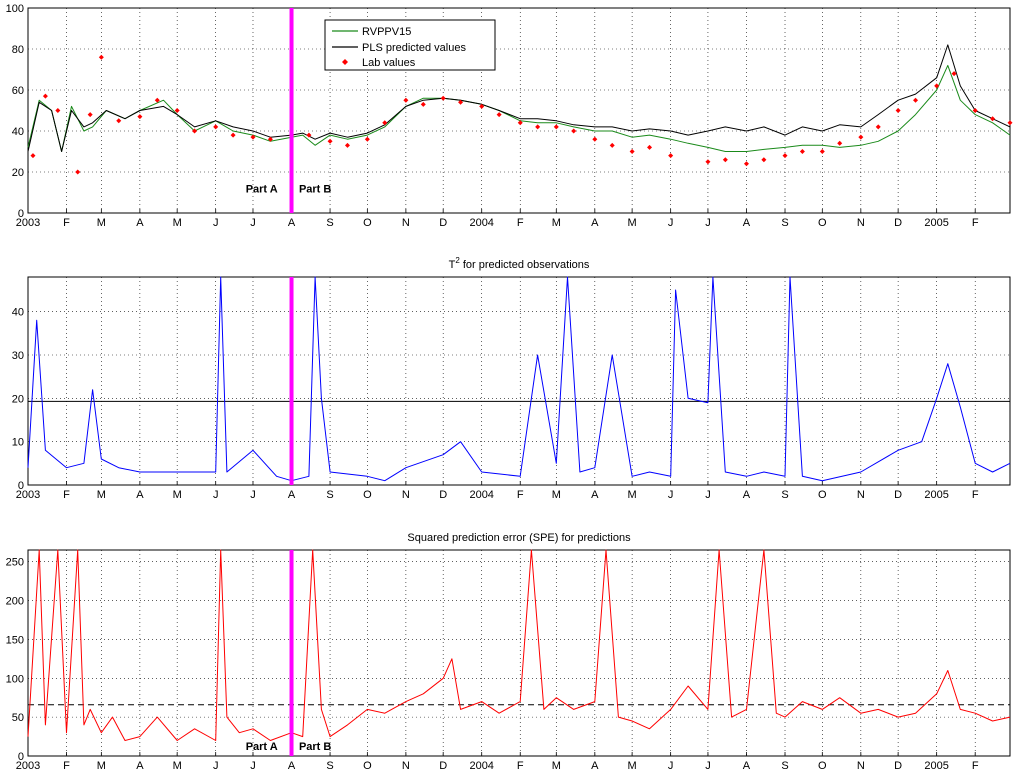  I want to click on x-tick-label-7: A, so click(292, 223).